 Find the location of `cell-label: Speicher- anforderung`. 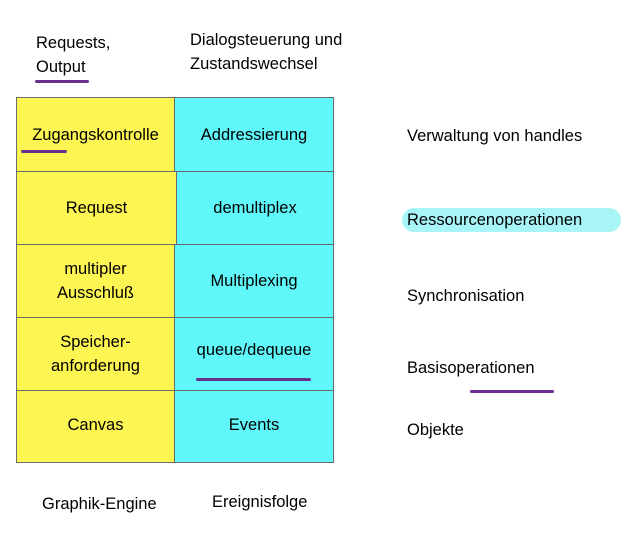

cell-label: Speicher- anforderung is located at coordinates (95, 354).